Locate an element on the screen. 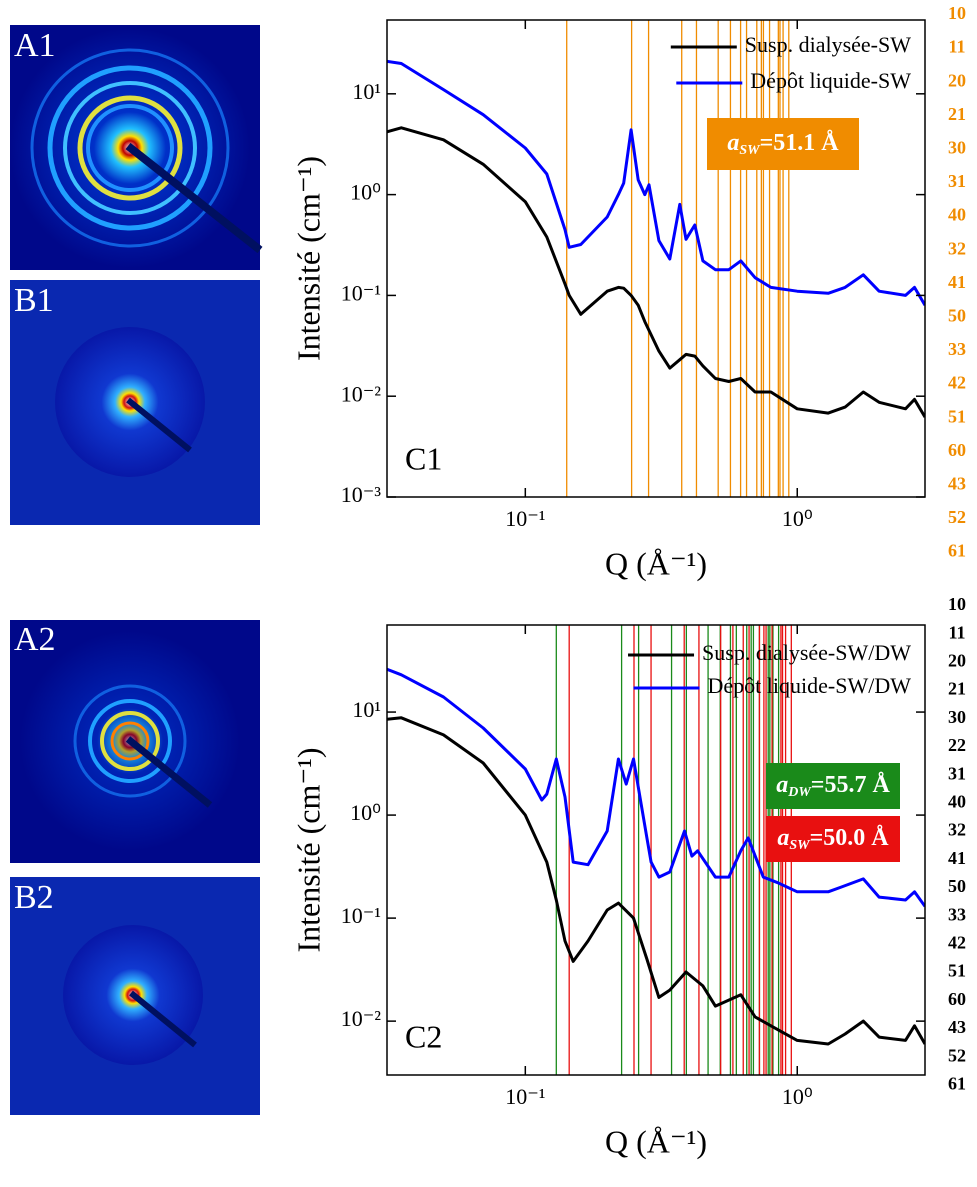 This screenshot has width=977, height=1187. legend-label: Dépôt liquide-SW is located at coordinates (830, 80).